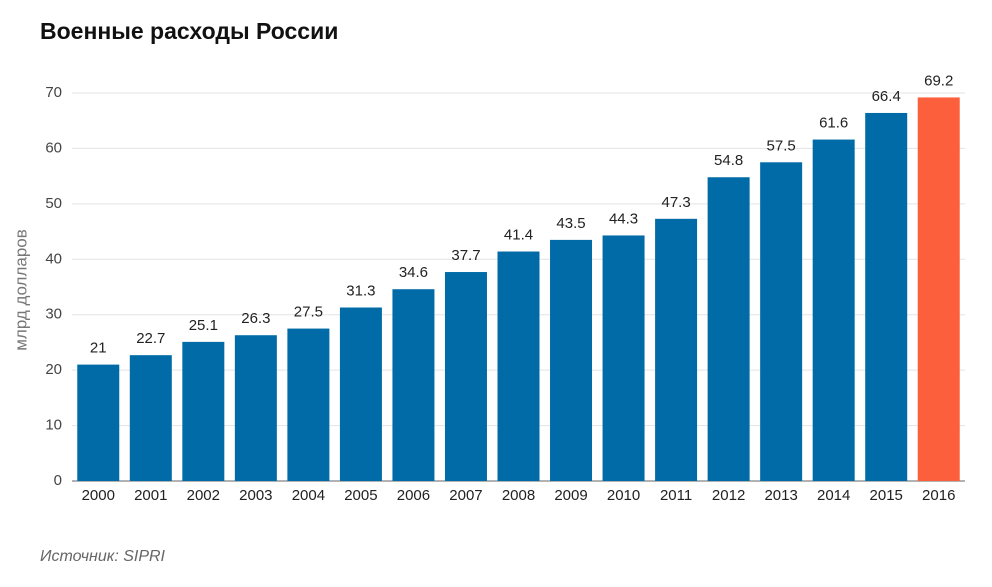 This screenshot has width=992, height=587. I want to click on x-tick-label: 2001, so click(150, 495).